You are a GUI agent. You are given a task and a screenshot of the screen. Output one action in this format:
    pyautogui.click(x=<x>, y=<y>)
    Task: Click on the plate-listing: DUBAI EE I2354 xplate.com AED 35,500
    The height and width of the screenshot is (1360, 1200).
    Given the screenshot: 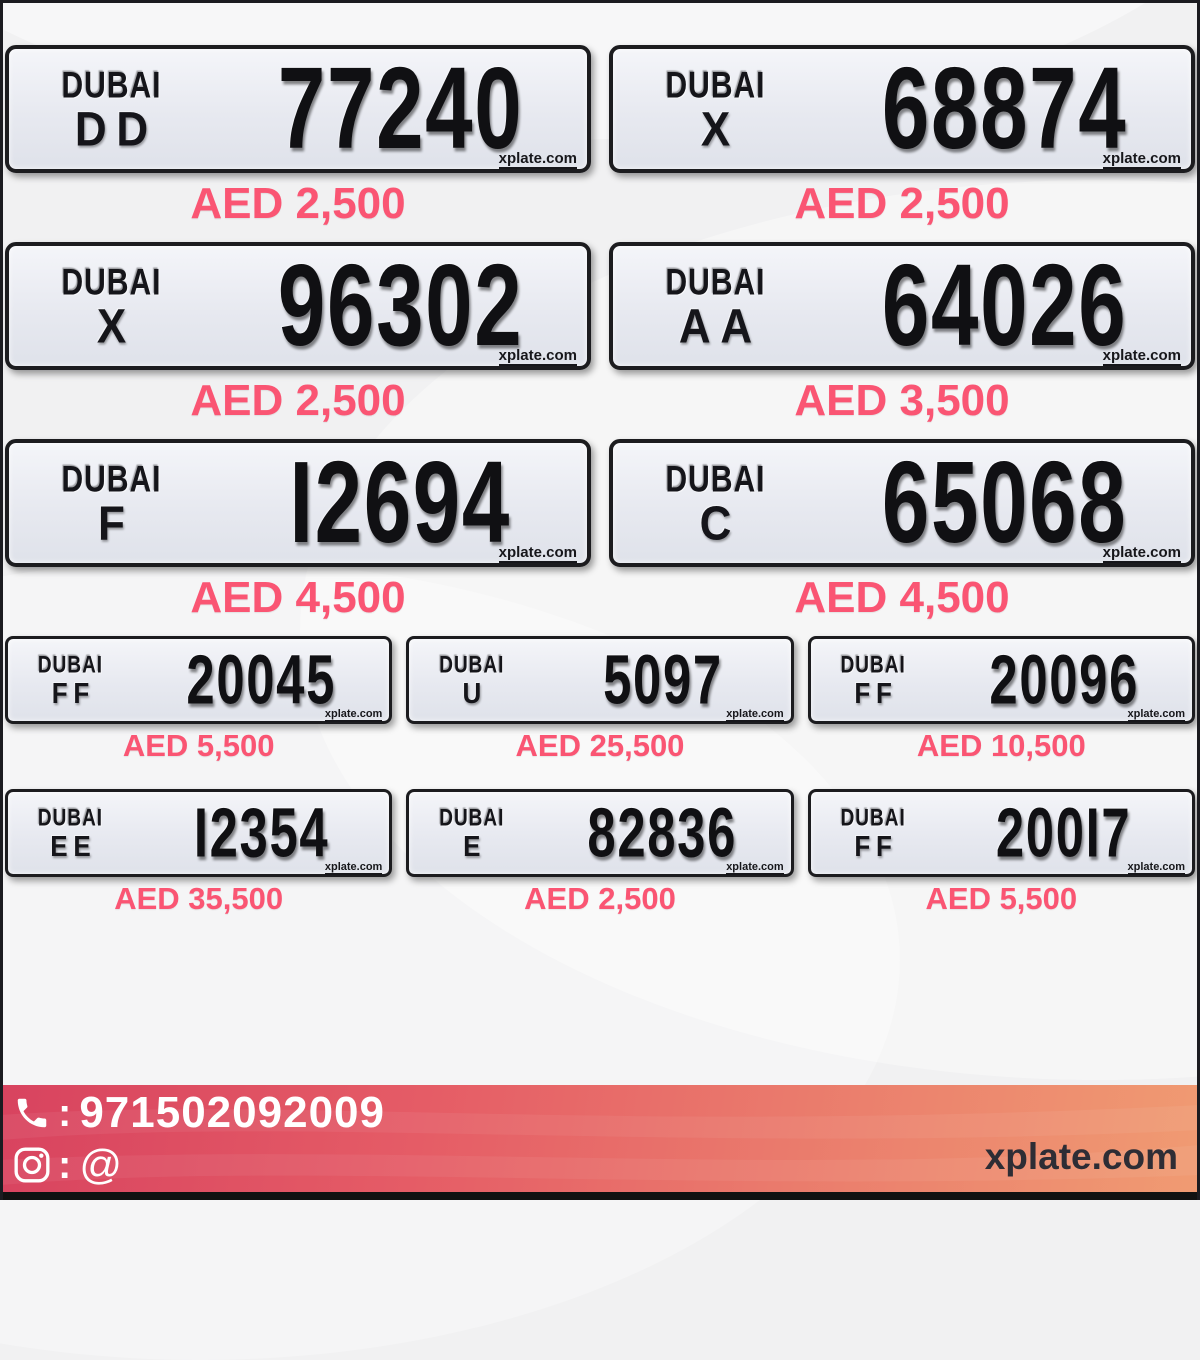 What is the action you would take?
    pyautogui.click(x=199, y=853)
    